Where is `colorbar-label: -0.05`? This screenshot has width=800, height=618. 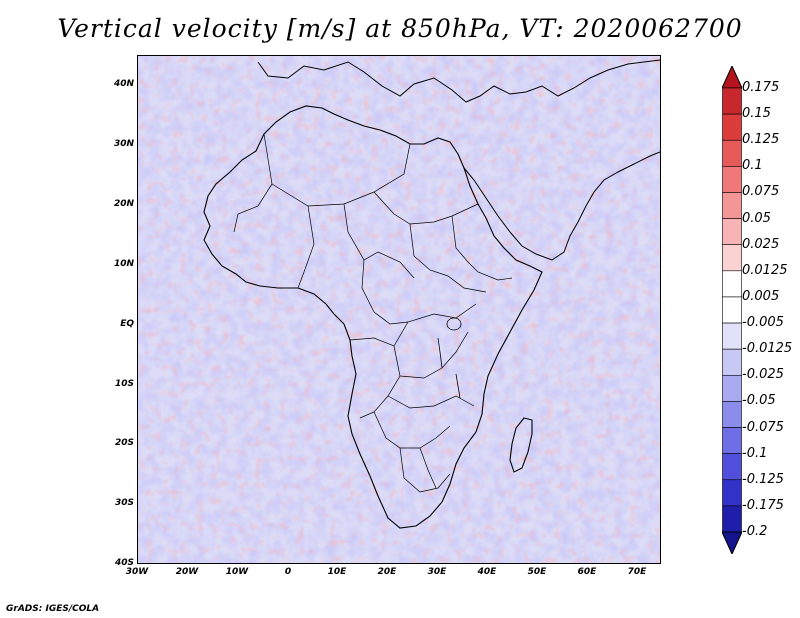
colorbar-label: -0.05 is located at coordinates (759, 401).